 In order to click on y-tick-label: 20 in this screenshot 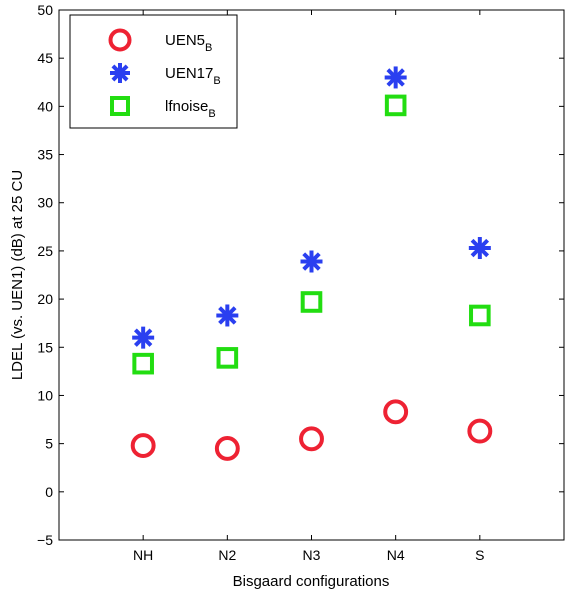, I will do `click(45, 299)`.